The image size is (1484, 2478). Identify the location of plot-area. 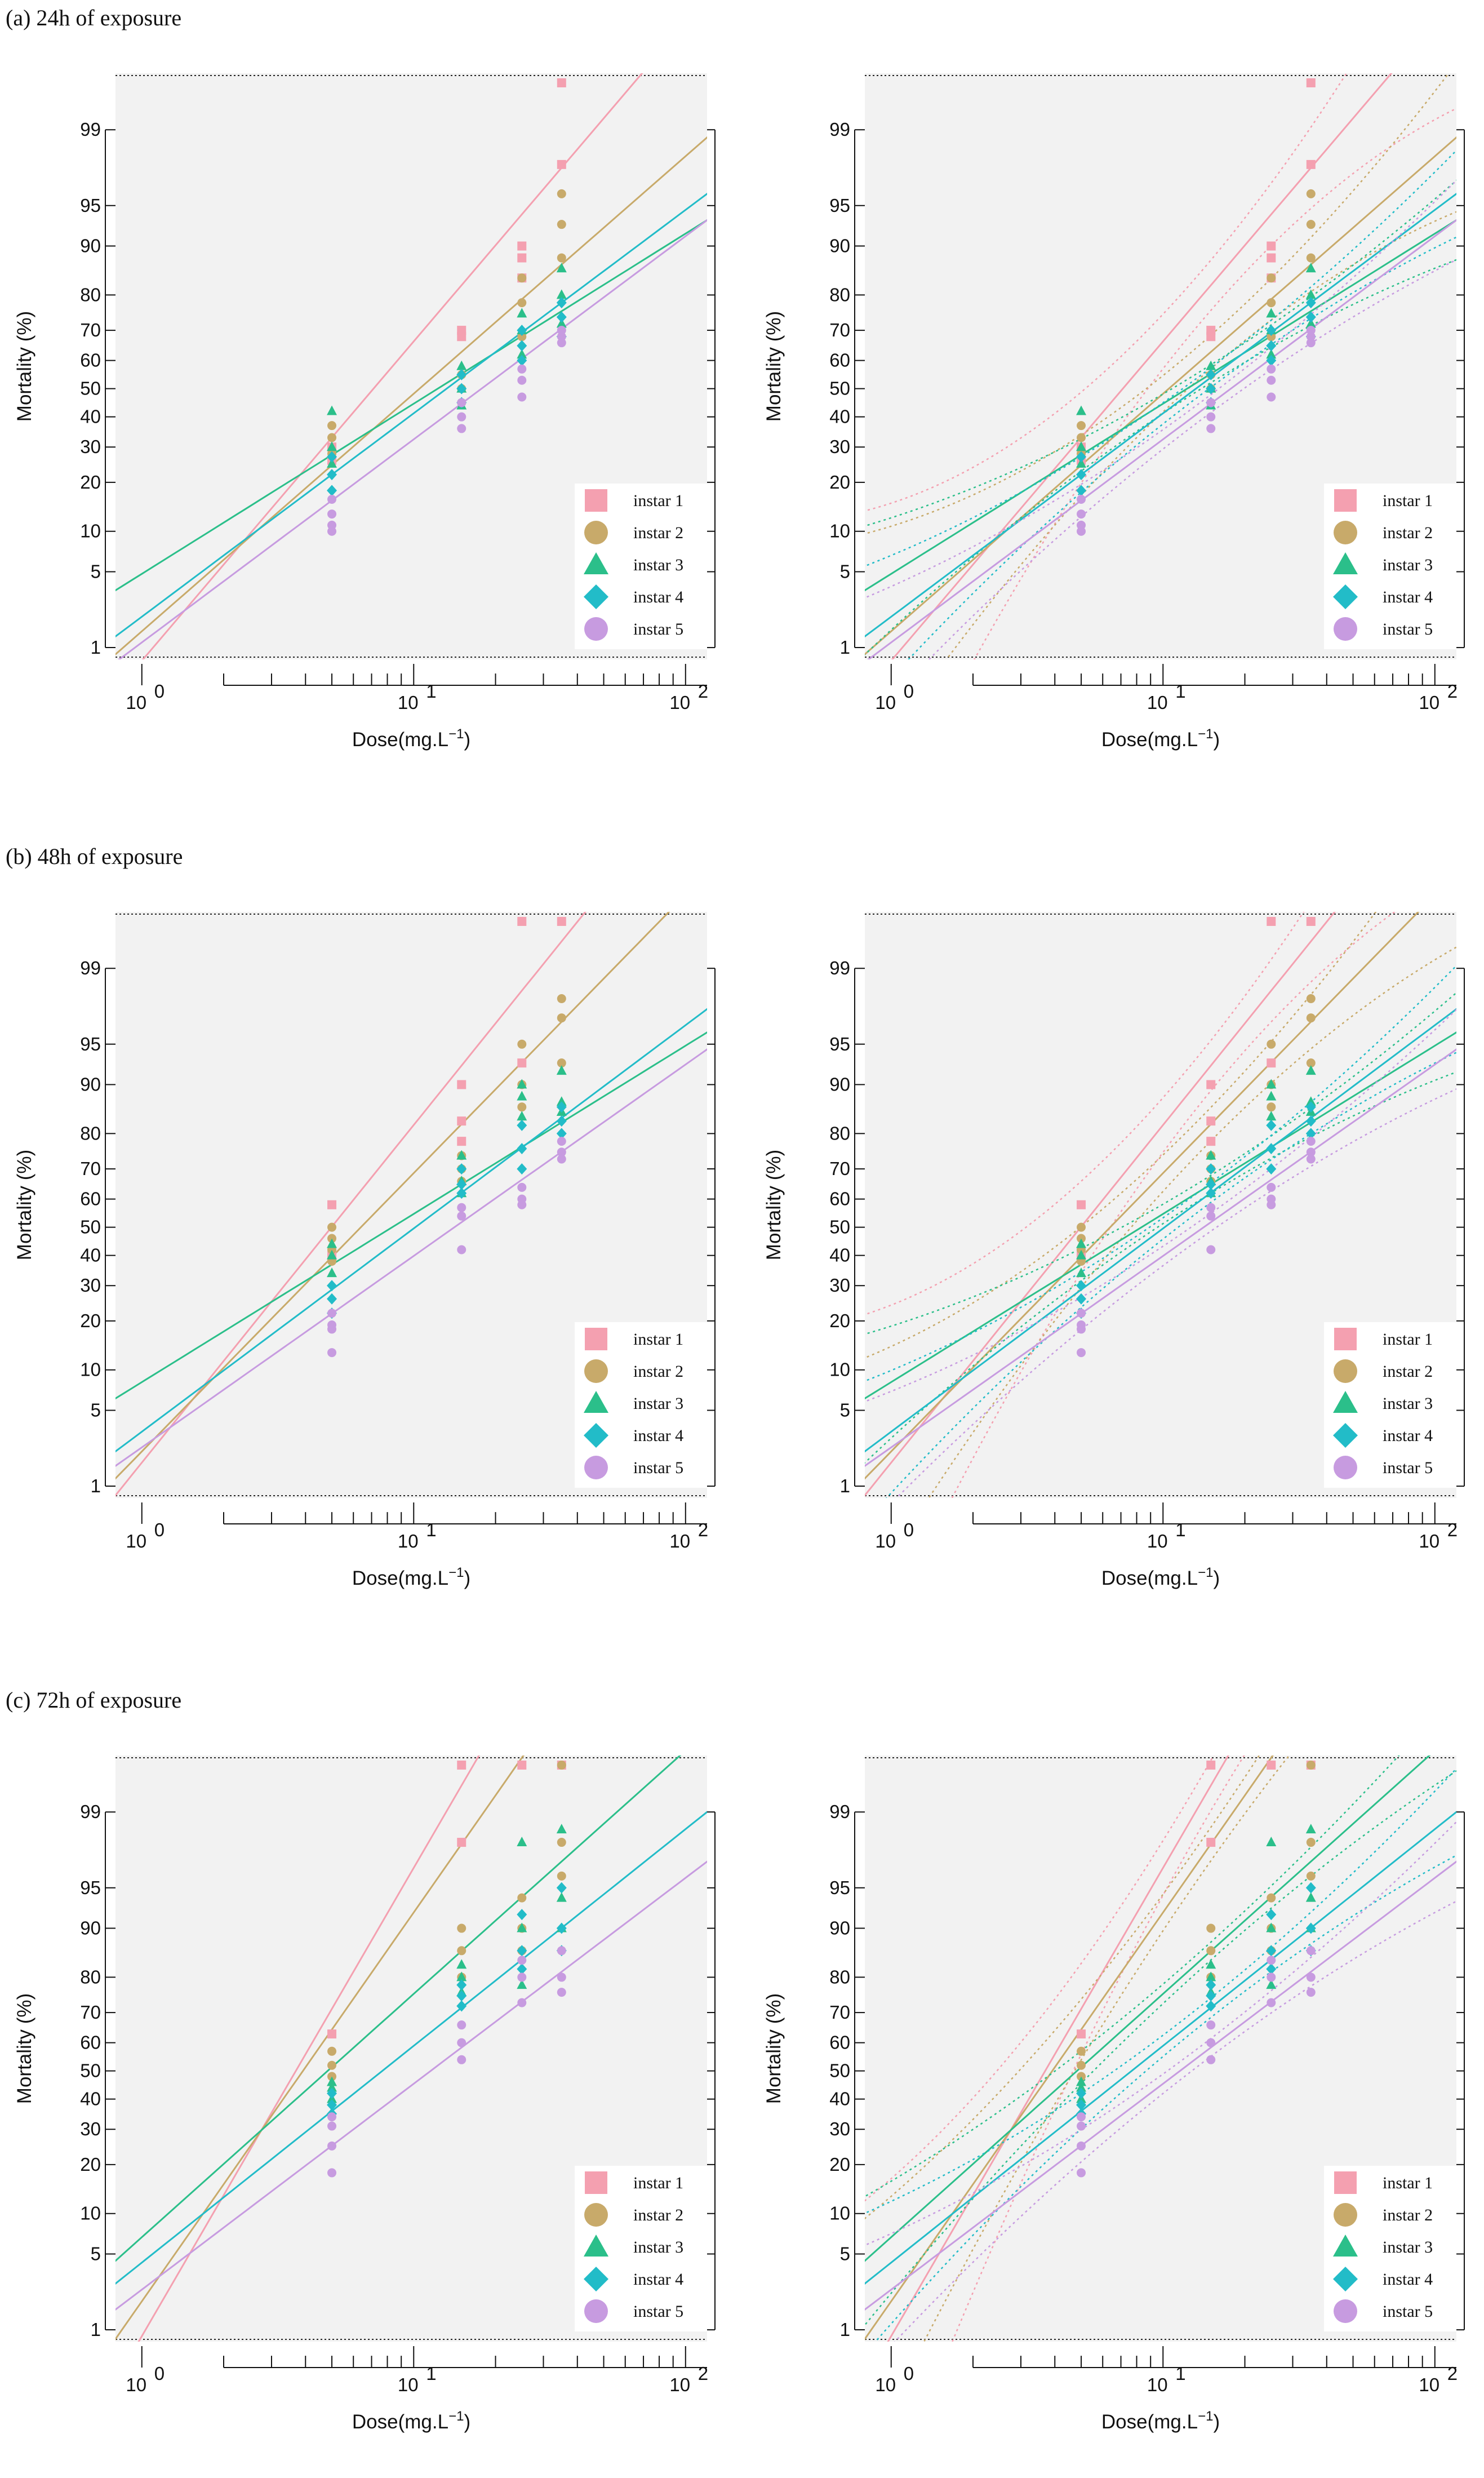
(1160, 2049).